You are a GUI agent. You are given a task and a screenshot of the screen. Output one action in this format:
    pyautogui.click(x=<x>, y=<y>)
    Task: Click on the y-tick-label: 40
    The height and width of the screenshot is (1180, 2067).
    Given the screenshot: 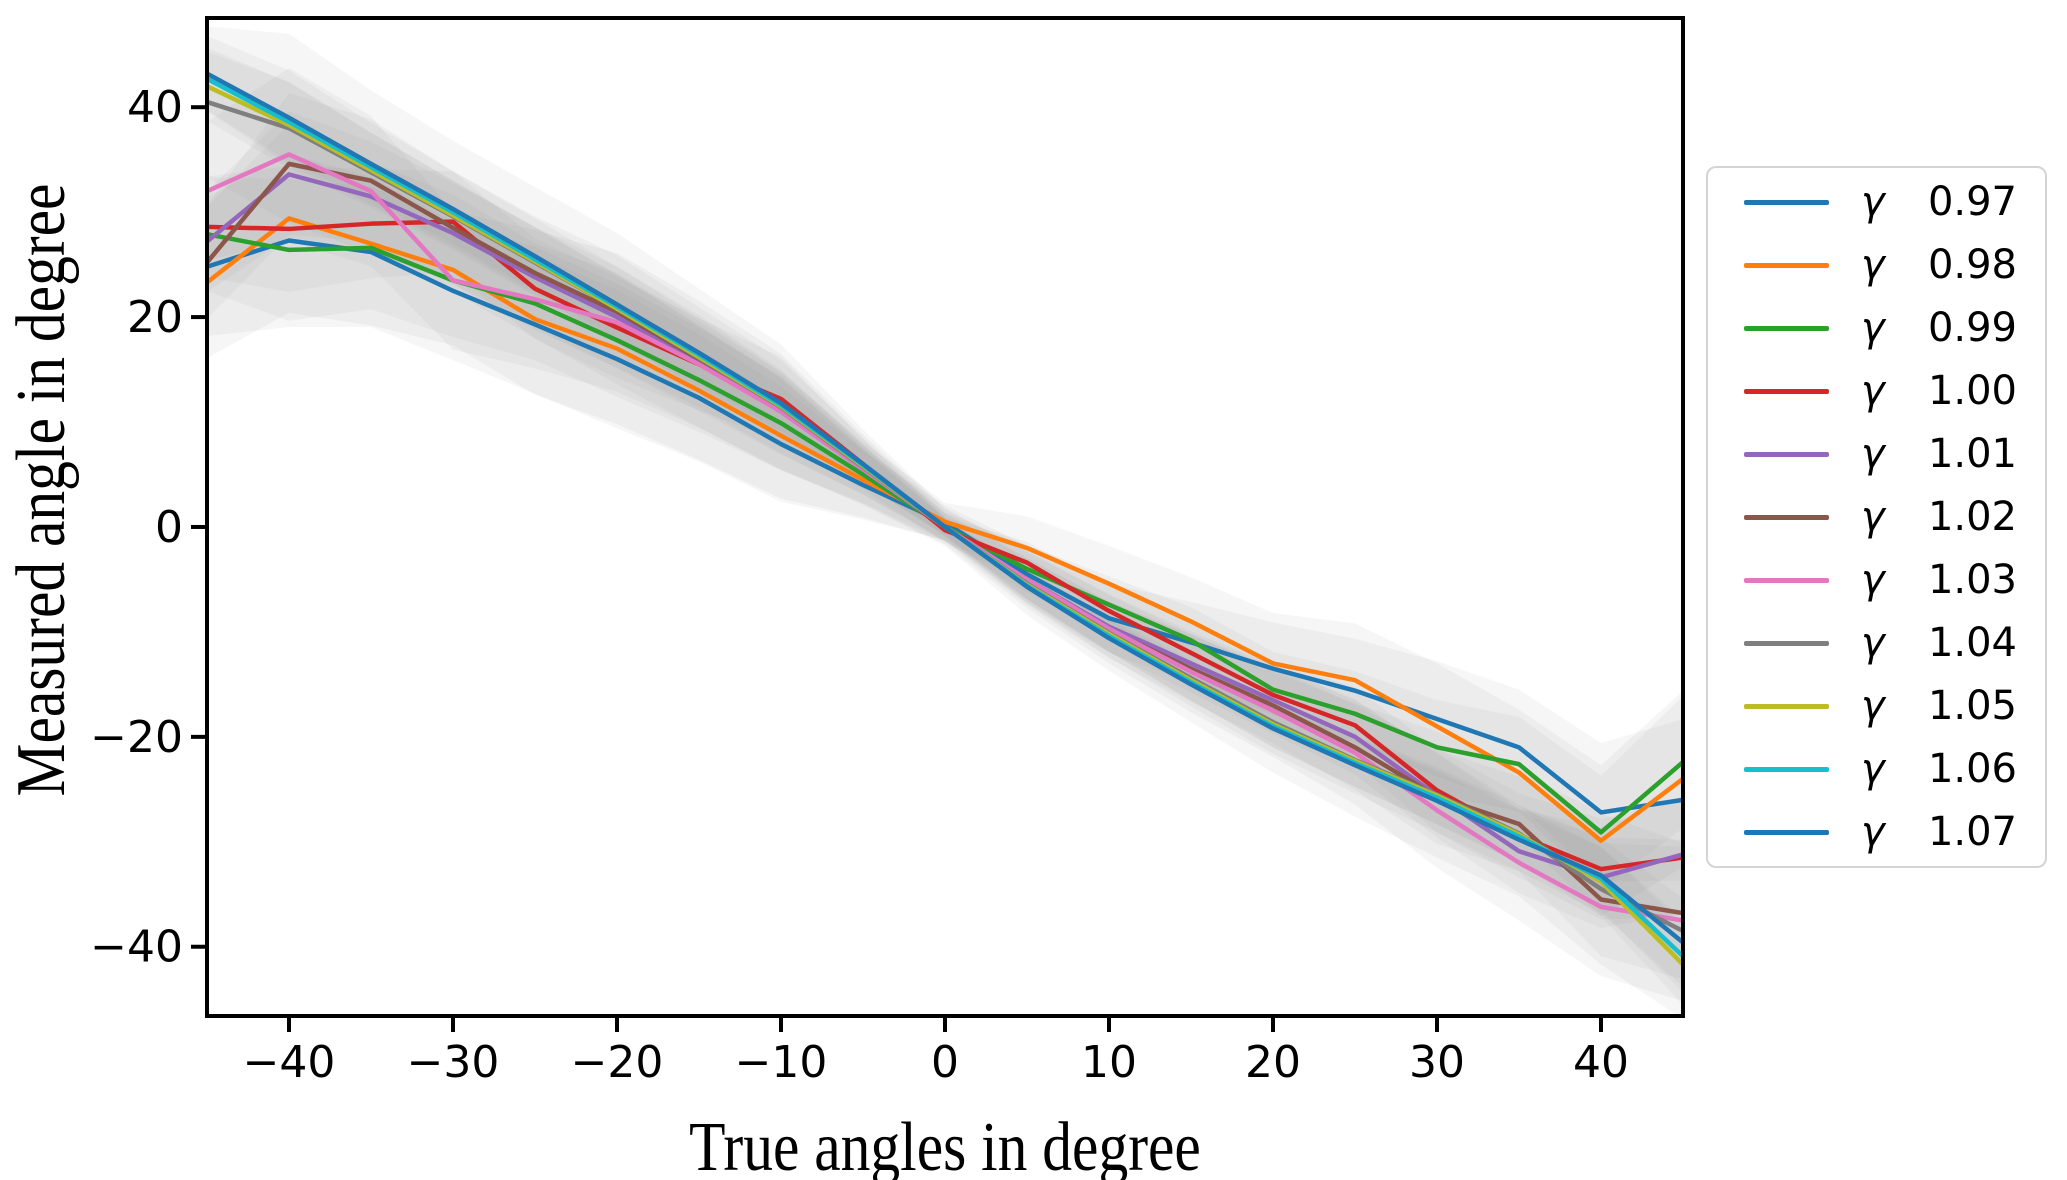 What is the action you would take?
    pyautogui.click(x=155, y=107)
    